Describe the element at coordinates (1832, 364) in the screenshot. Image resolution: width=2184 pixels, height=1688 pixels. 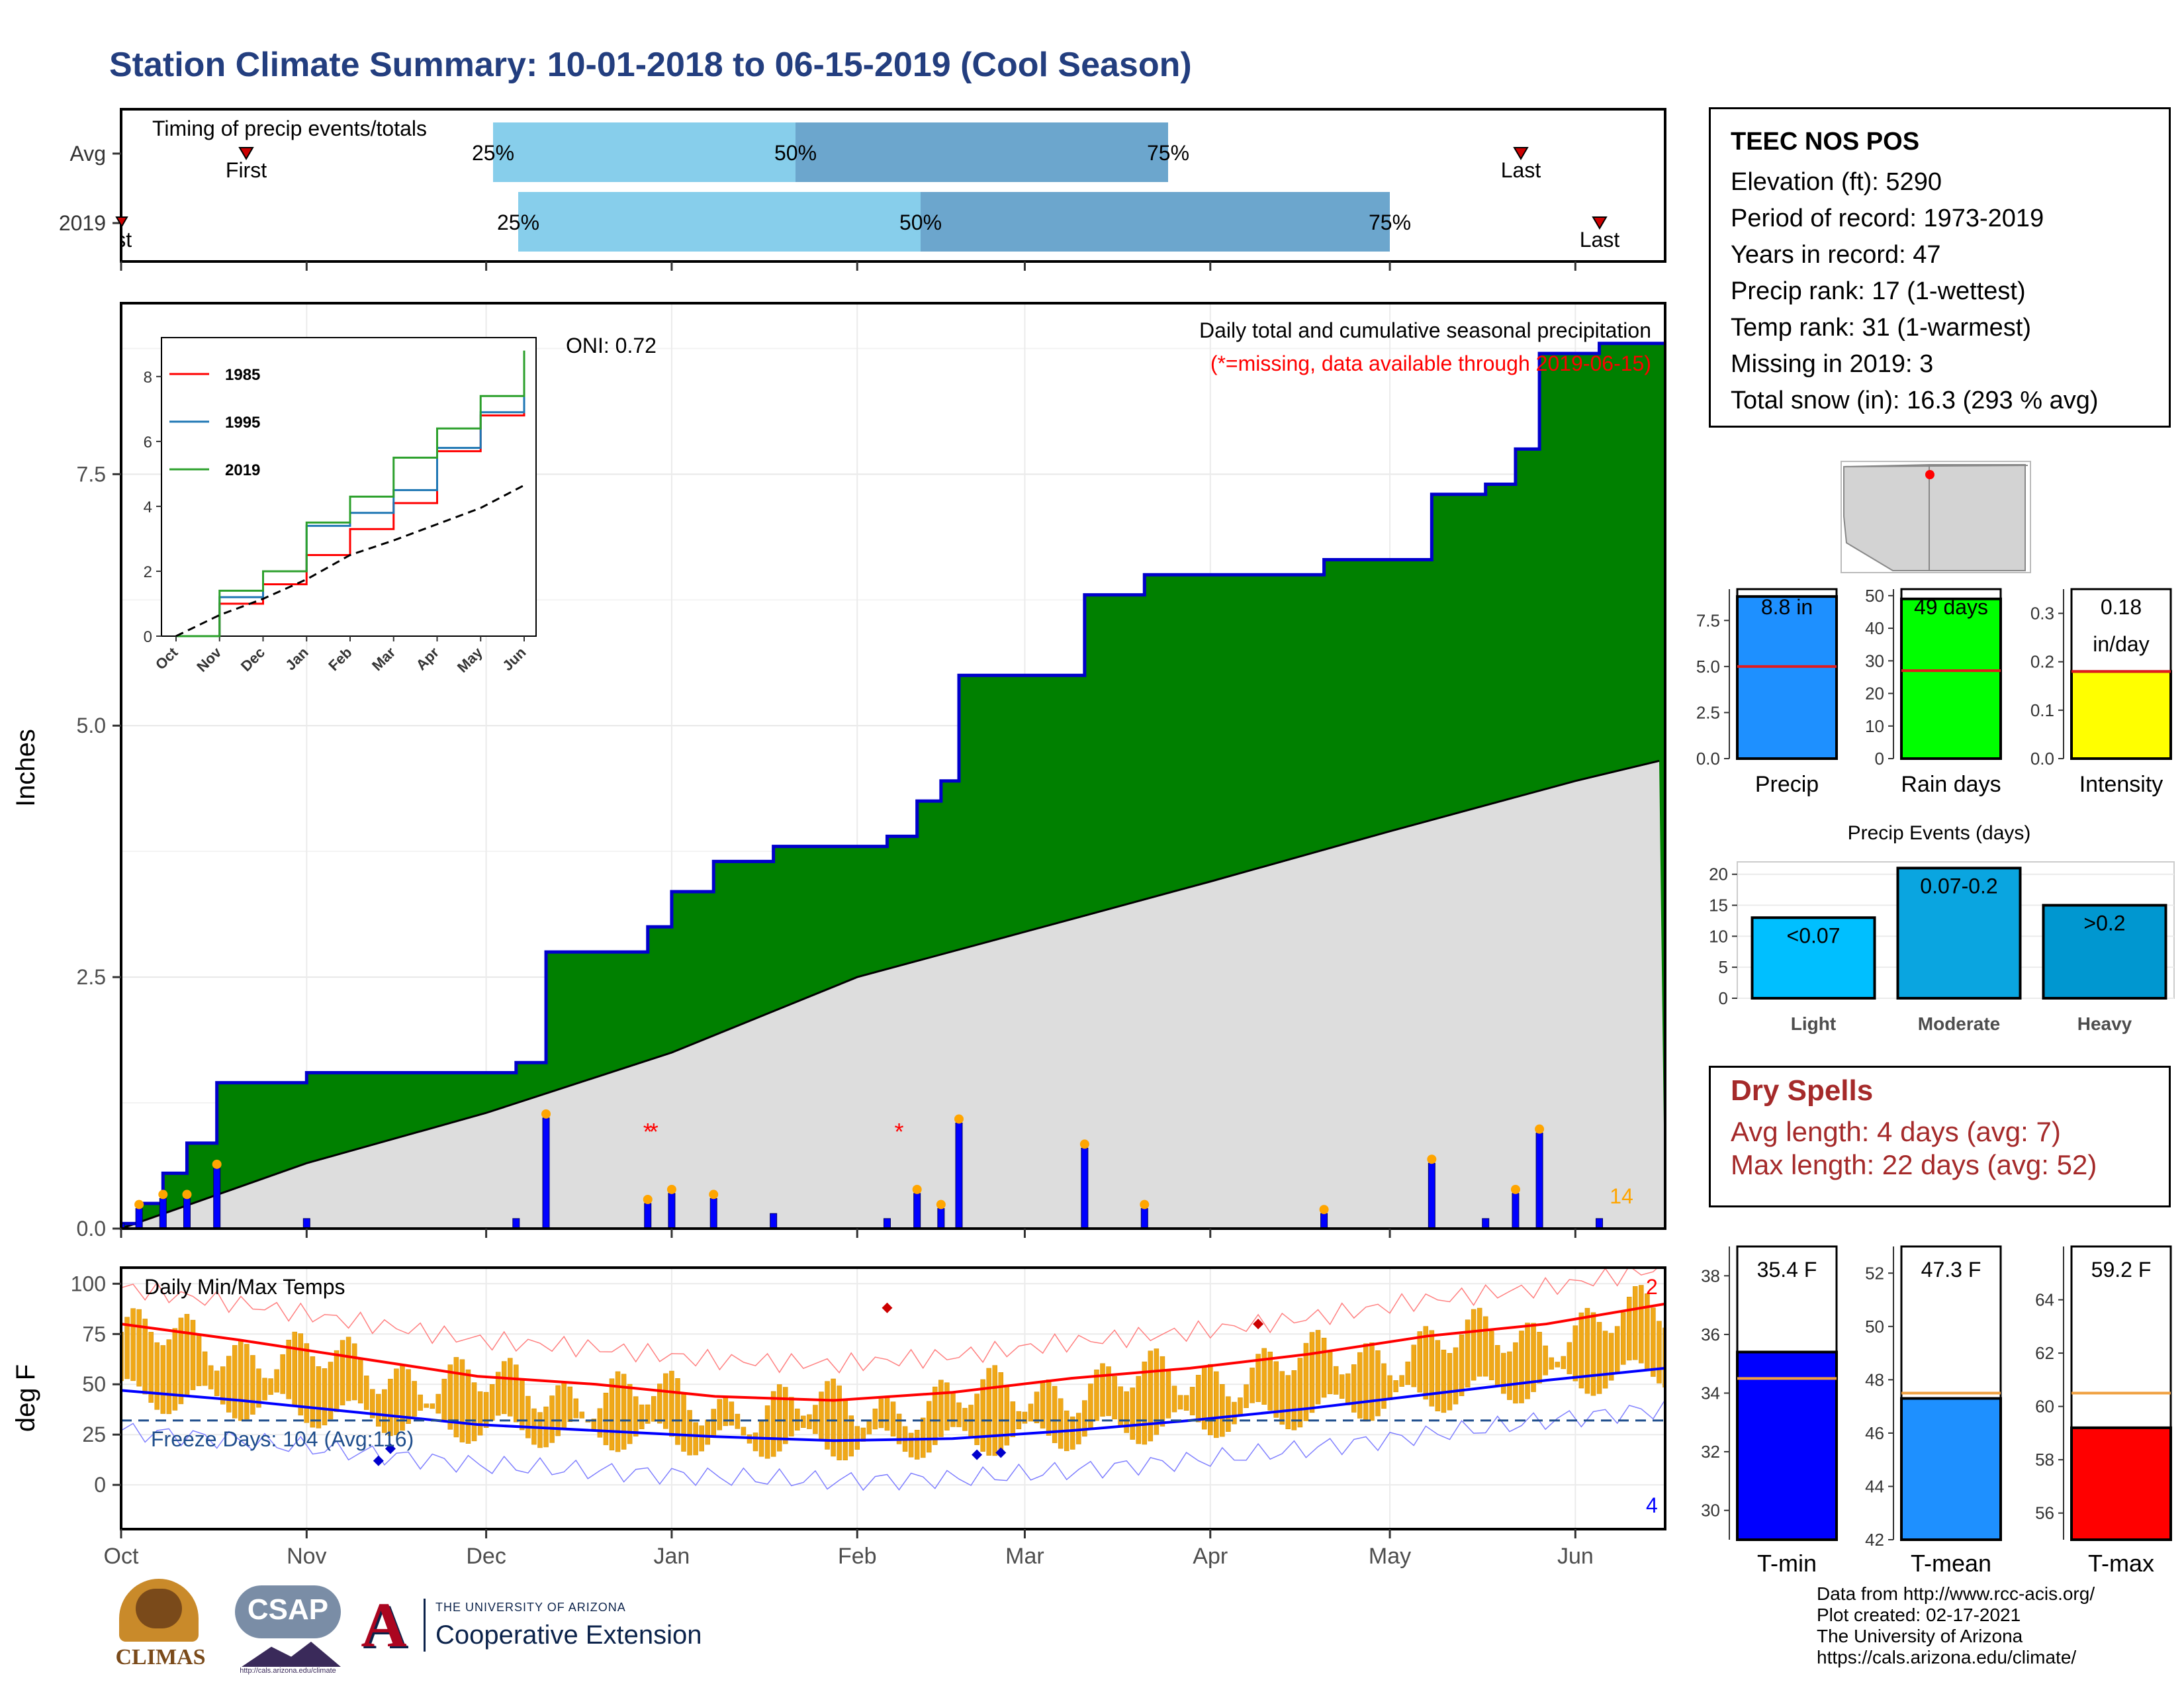
I see `station-missing: Missing in 2019: 3` at that location.